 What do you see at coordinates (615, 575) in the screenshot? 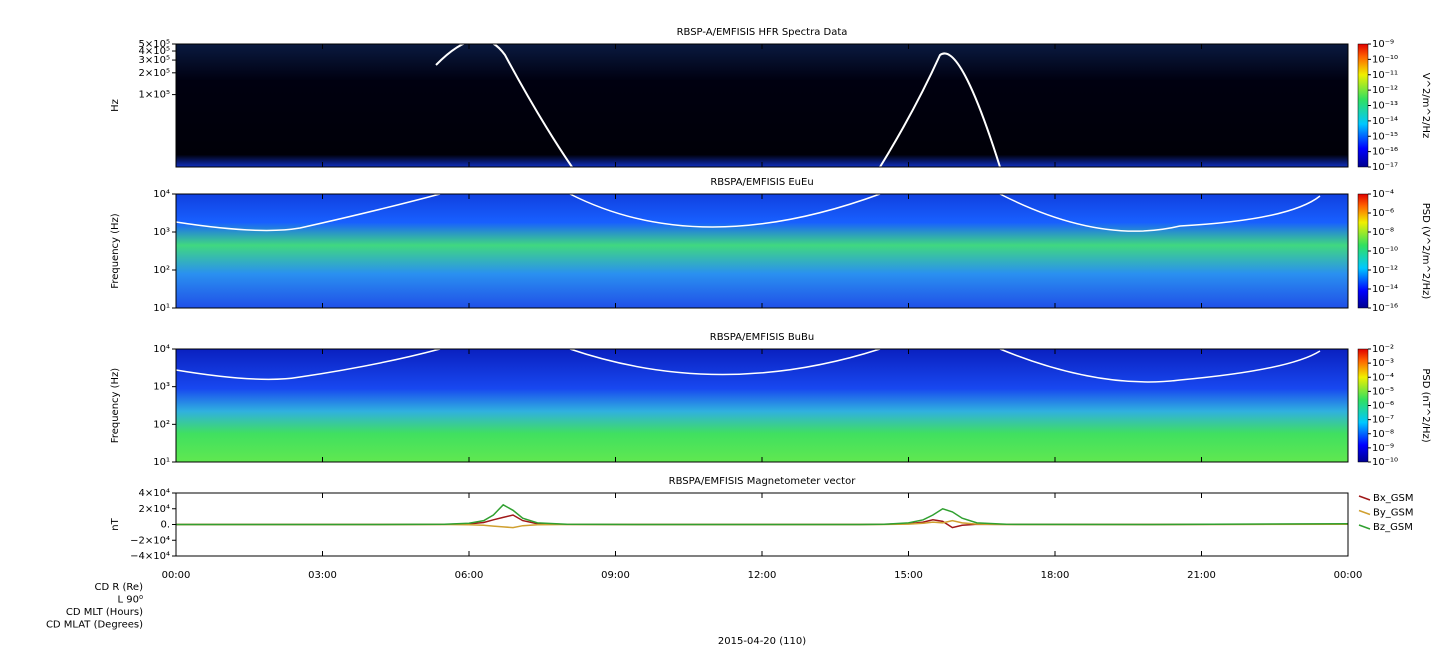
I see `x-tick-label: 09:00` at bounding box center [615, 575].